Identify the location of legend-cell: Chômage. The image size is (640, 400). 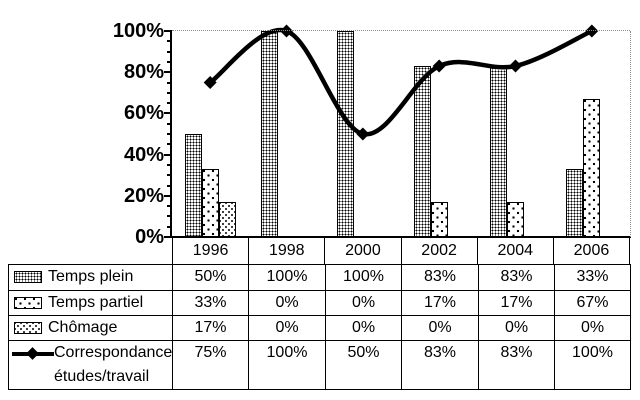
(90, 328).